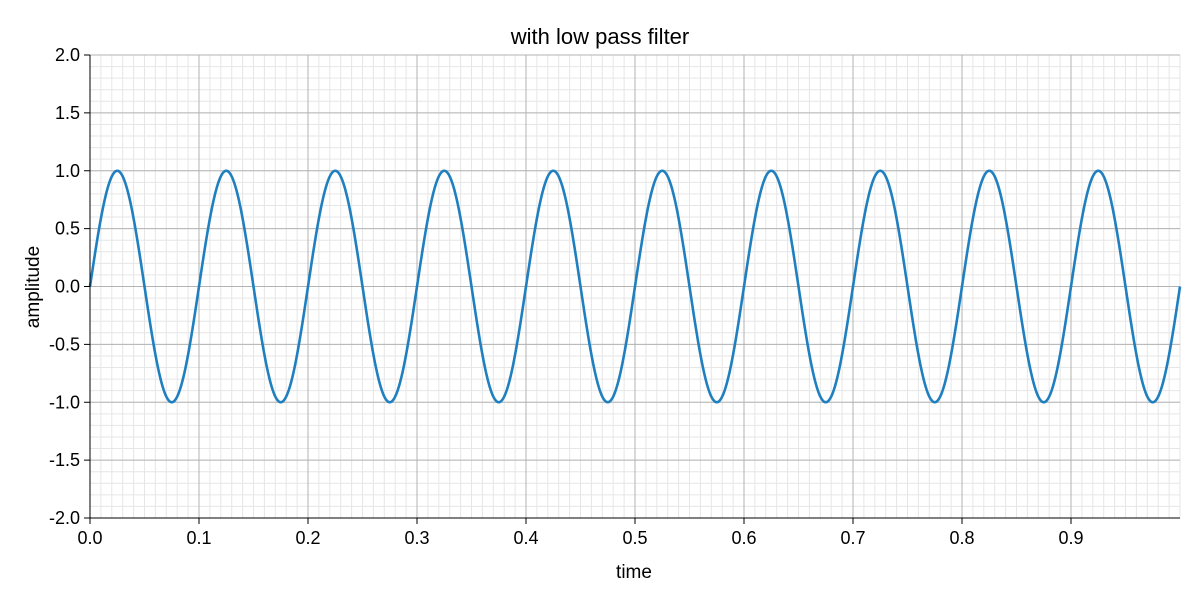  Describe the element at coordinates (64, 518) in the screenshot. I see `y-tick-label: -2.0` at that location.